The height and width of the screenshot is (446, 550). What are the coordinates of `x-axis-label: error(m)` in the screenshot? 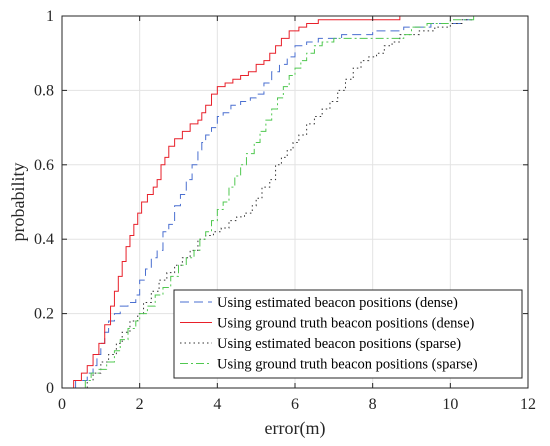 It's located at (295, 428).